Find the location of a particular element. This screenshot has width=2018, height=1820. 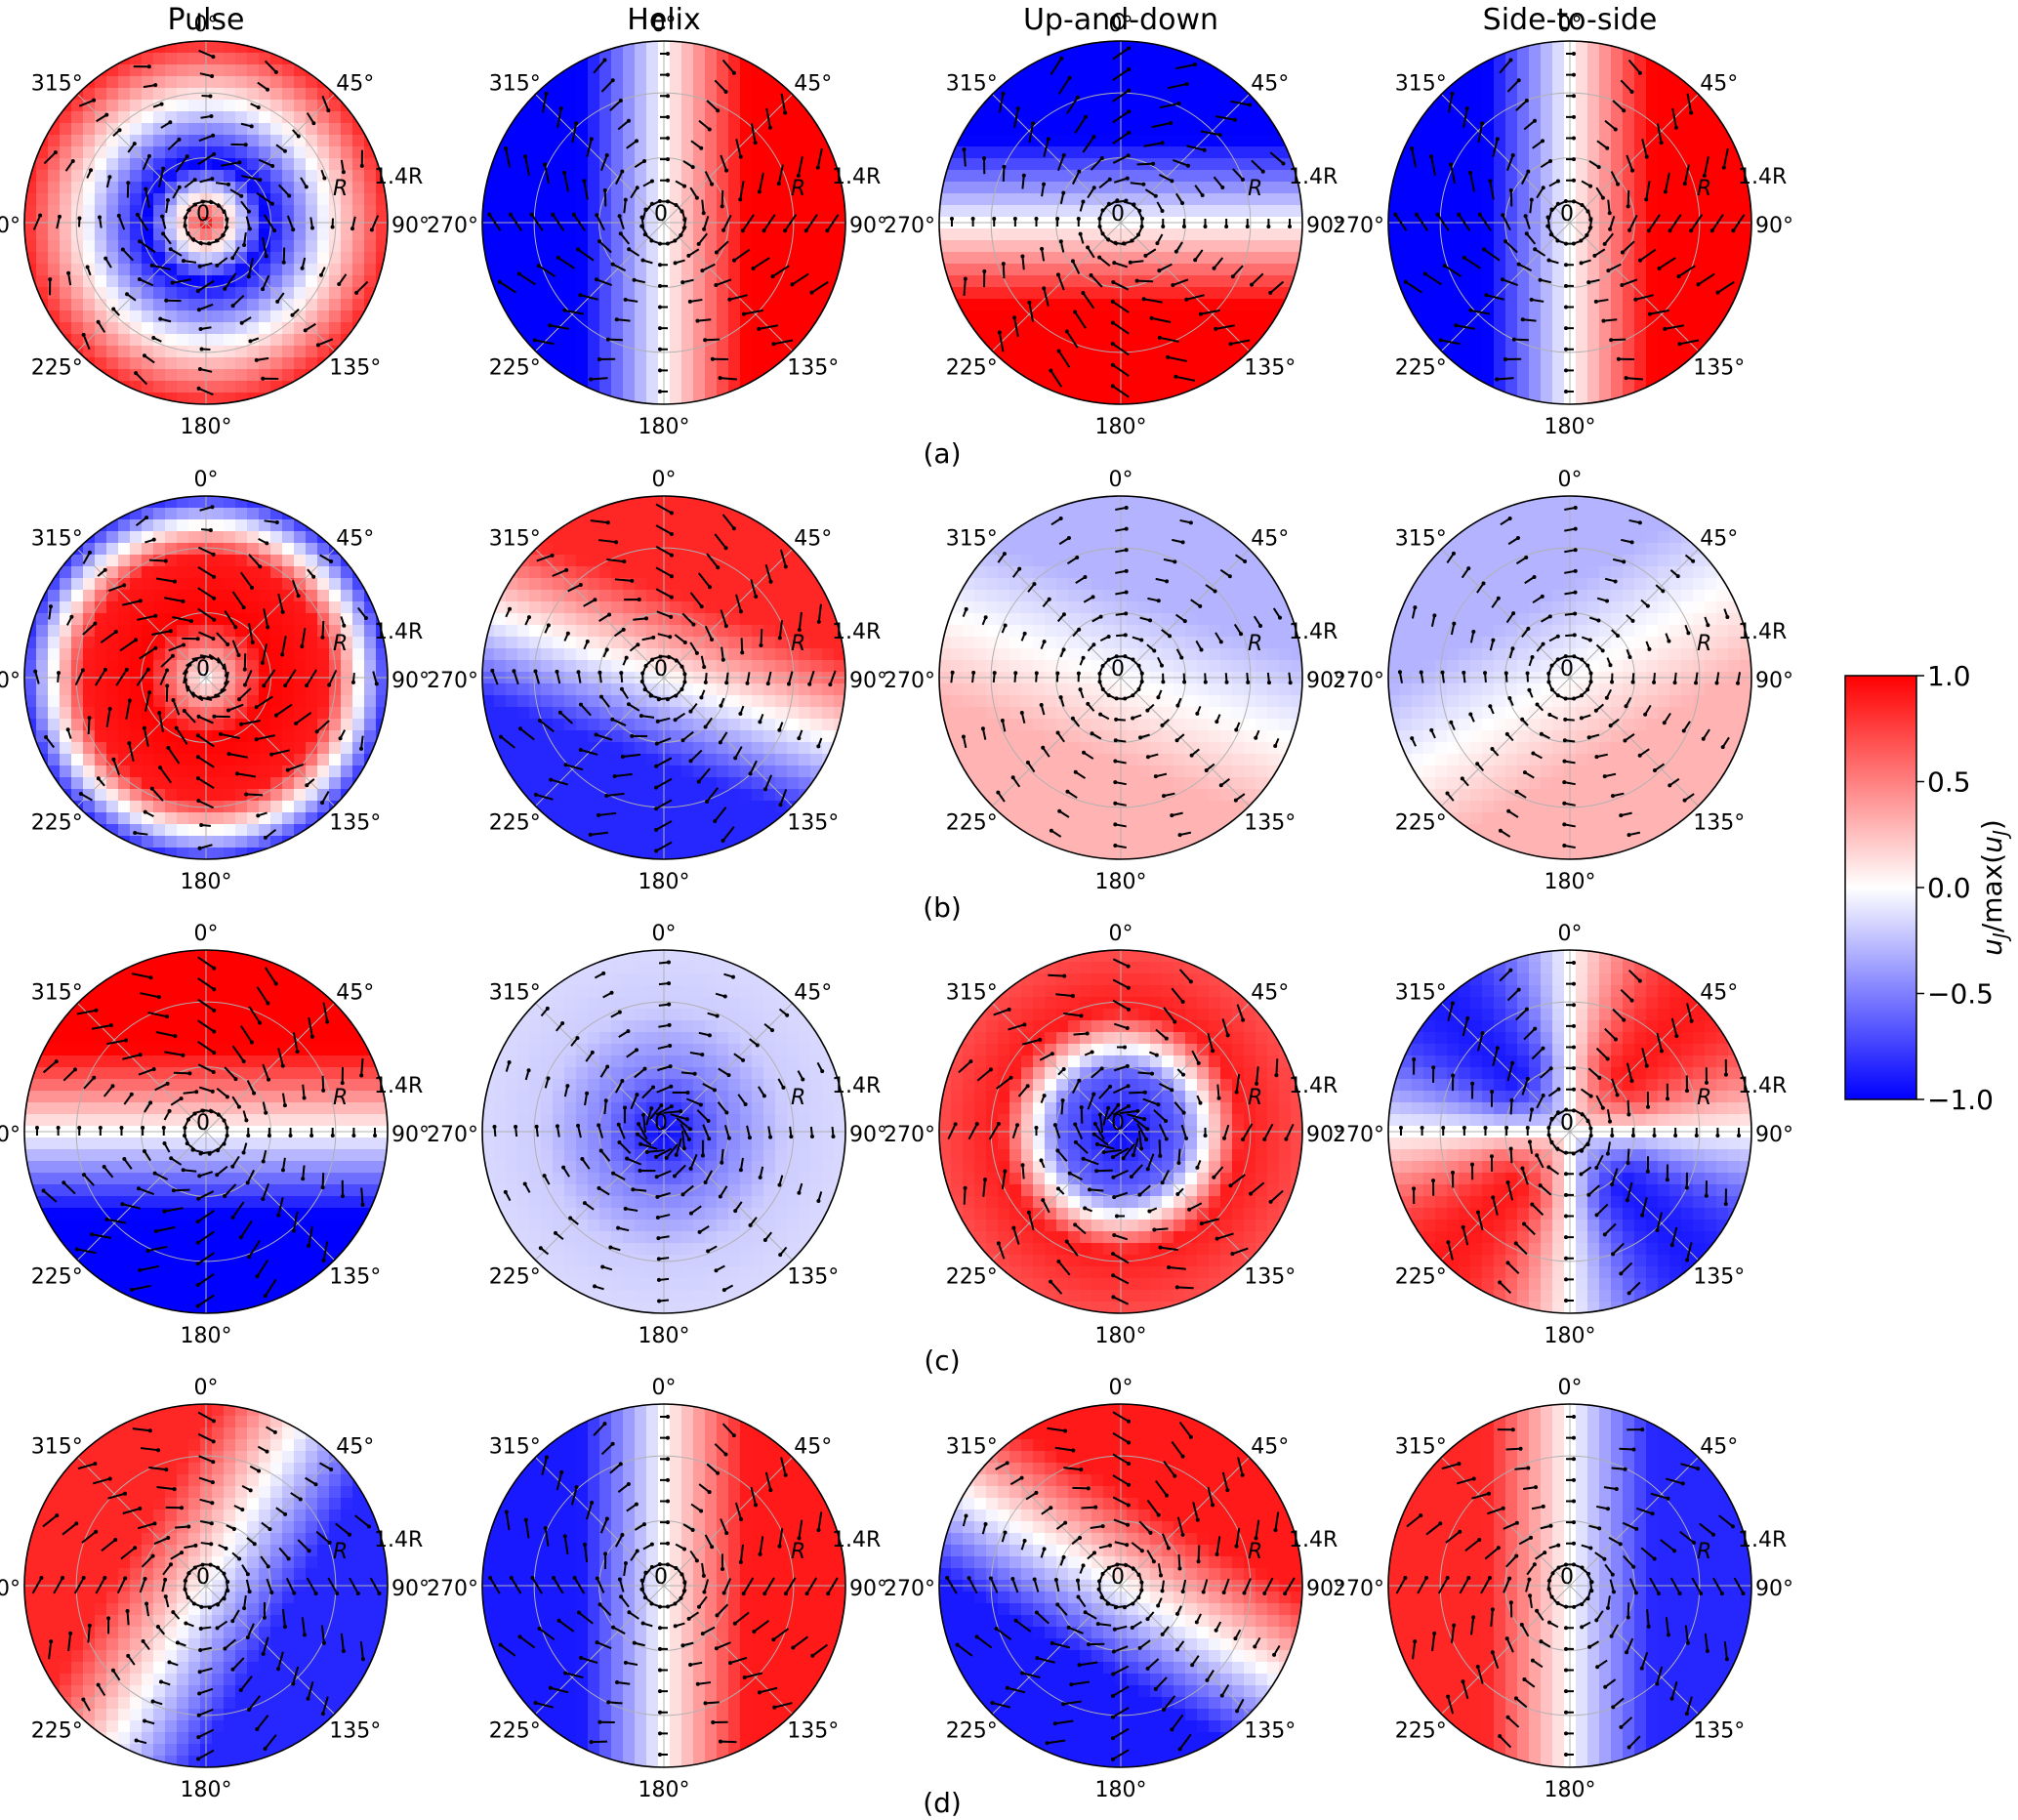

angle-label-225: 225° is located at coordinates (972, 368).